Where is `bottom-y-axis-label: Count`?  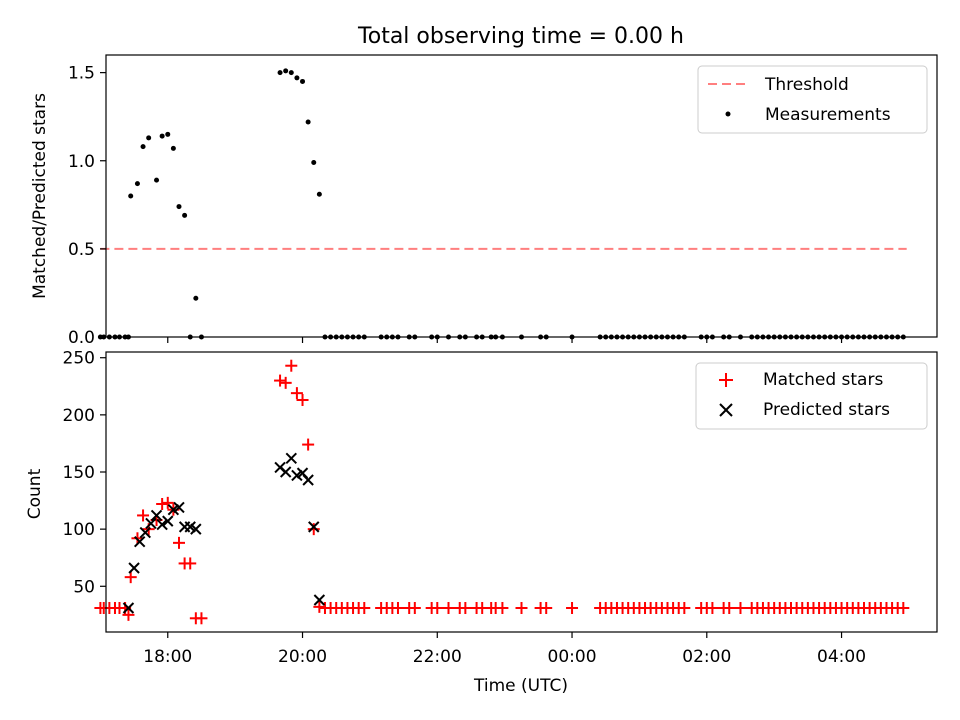 bottom-y-axis-label: Count is located at coordinates (35, 493).